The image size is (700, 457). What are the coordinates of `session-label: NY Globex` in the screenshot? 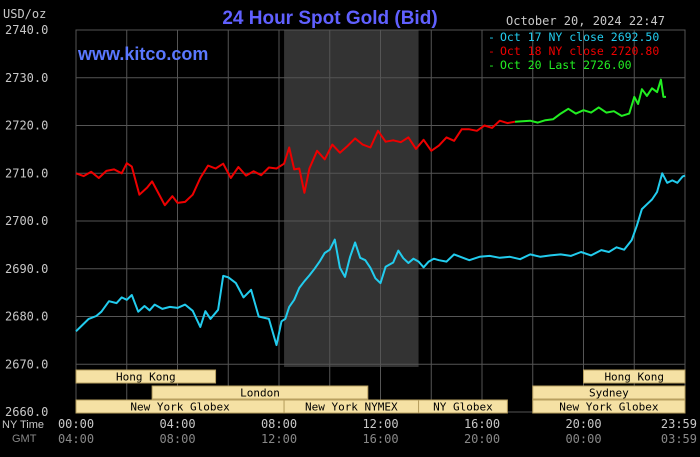 It's located at (463, 407).